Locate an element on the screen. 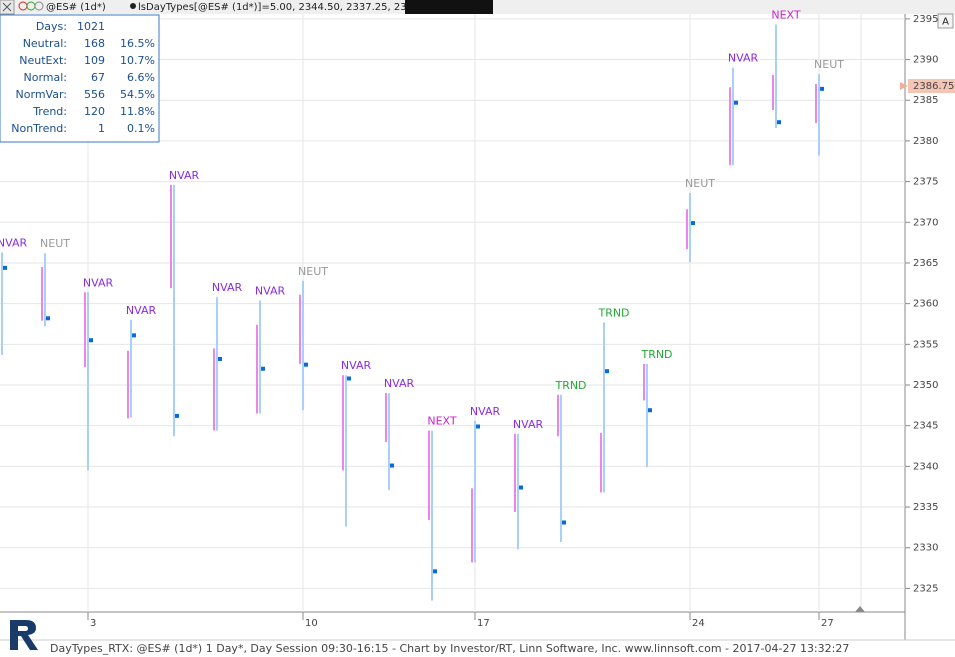 The width and height of the screenshot is (955, 657). x-tick-label: 27 is located at coordinates (827, 623).